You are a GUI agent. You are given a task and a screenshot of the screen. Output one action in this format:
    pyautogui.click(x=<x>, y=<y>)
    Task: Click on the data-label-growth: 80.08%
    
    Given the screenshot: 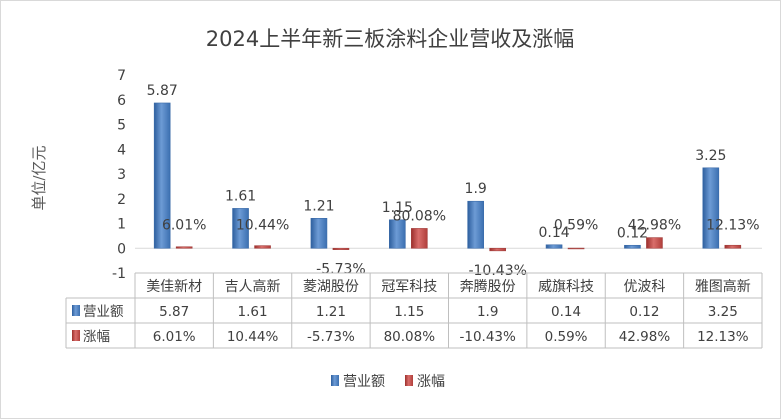 What is the action you would take?
    pyautogui.click(x=419, y=216)
    